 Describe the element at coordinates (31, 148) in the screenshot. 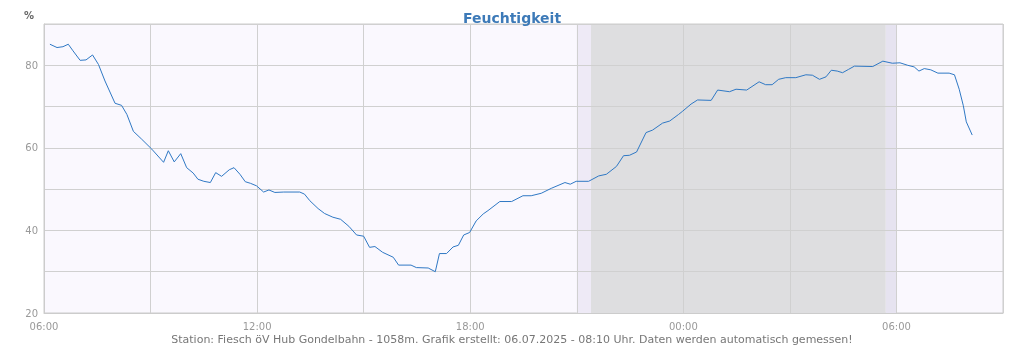

I see `y-tick-label: 60` at that location.